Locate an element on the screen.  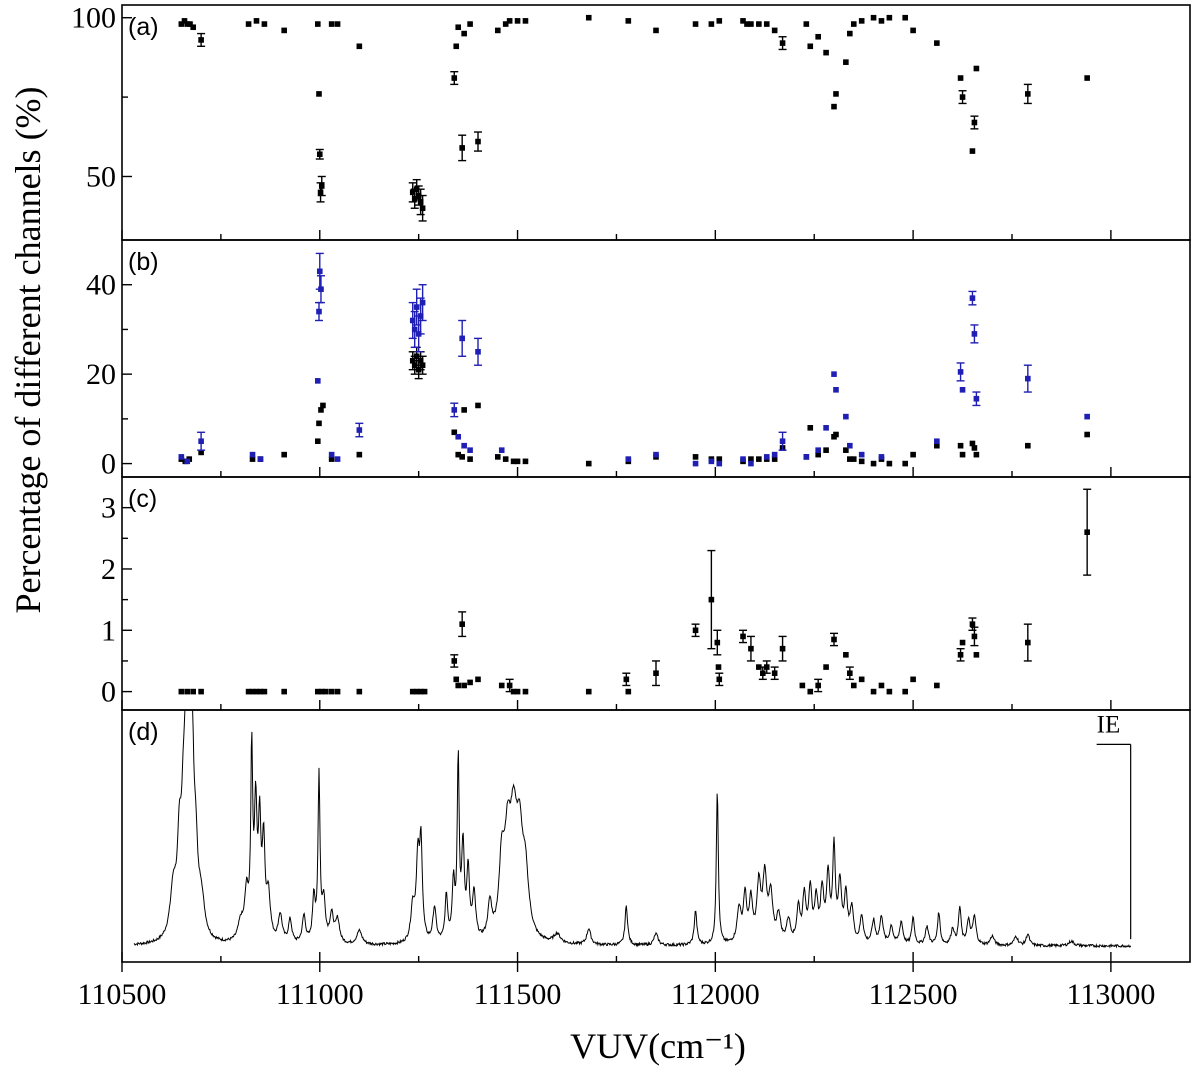
series-channel-a is located at coordinates (634, 118).